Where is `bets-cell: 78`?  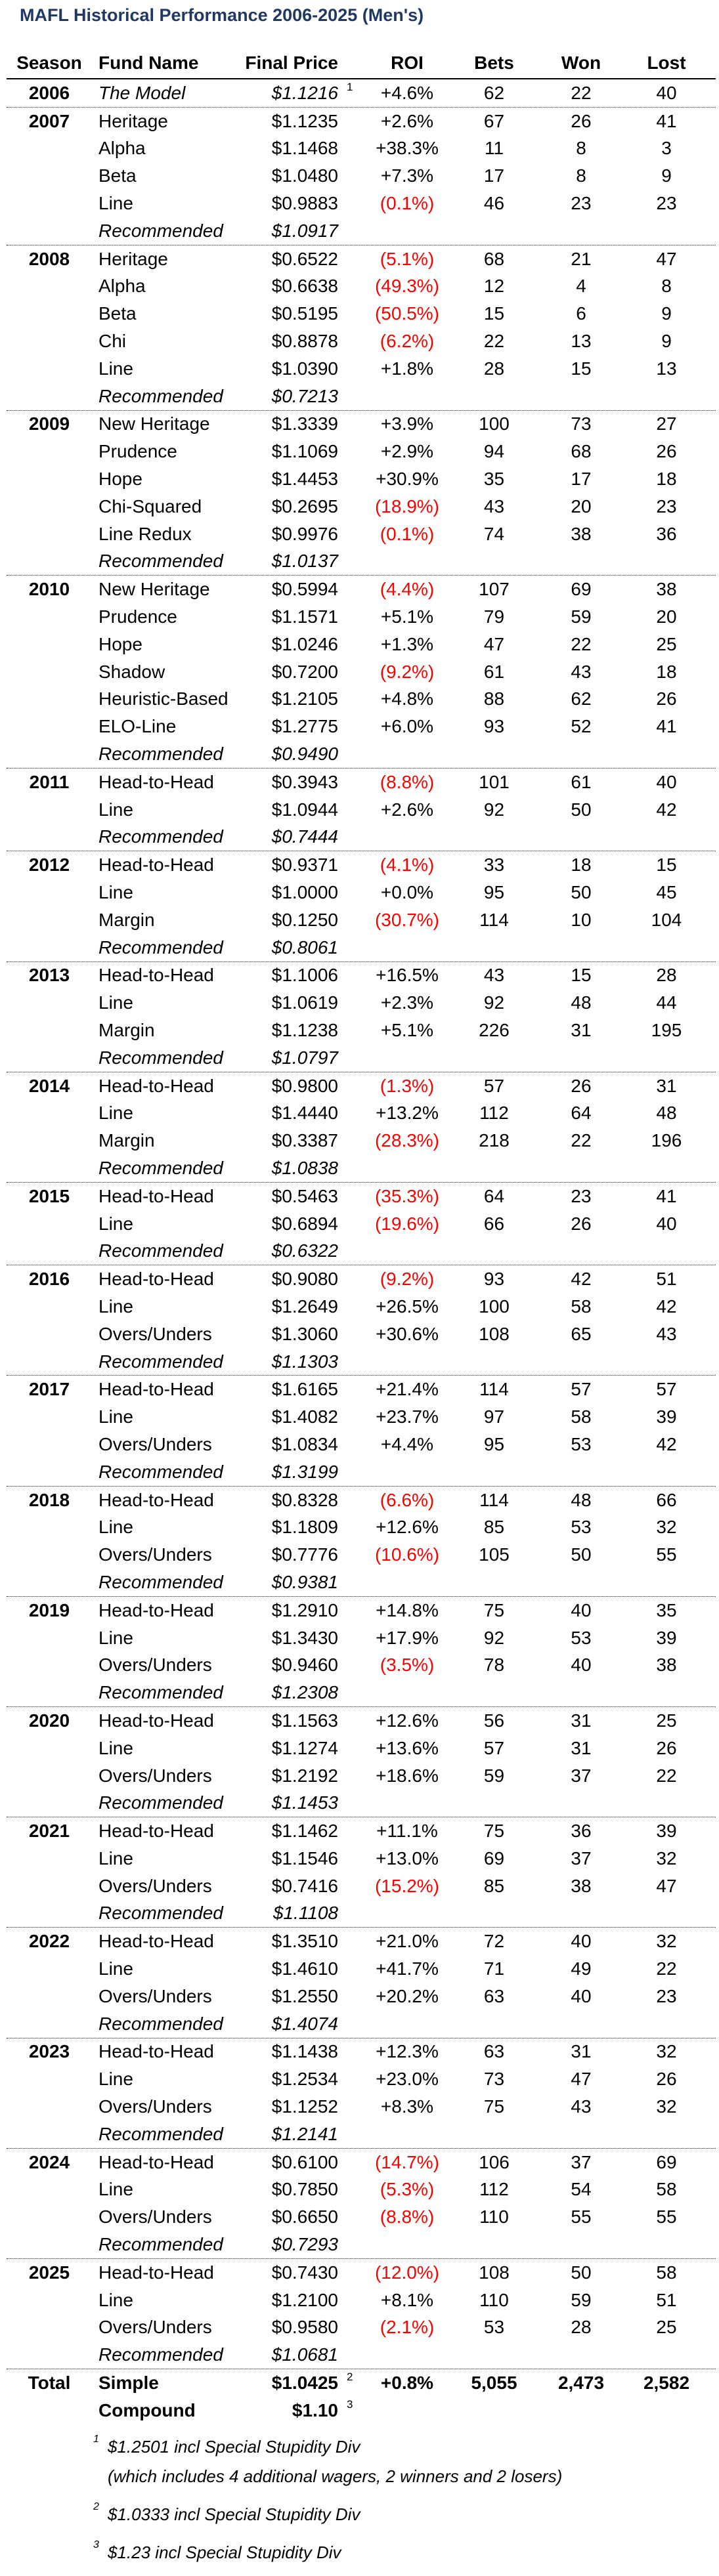
bets-cell: 78 is located at coordinates (494, 1665).